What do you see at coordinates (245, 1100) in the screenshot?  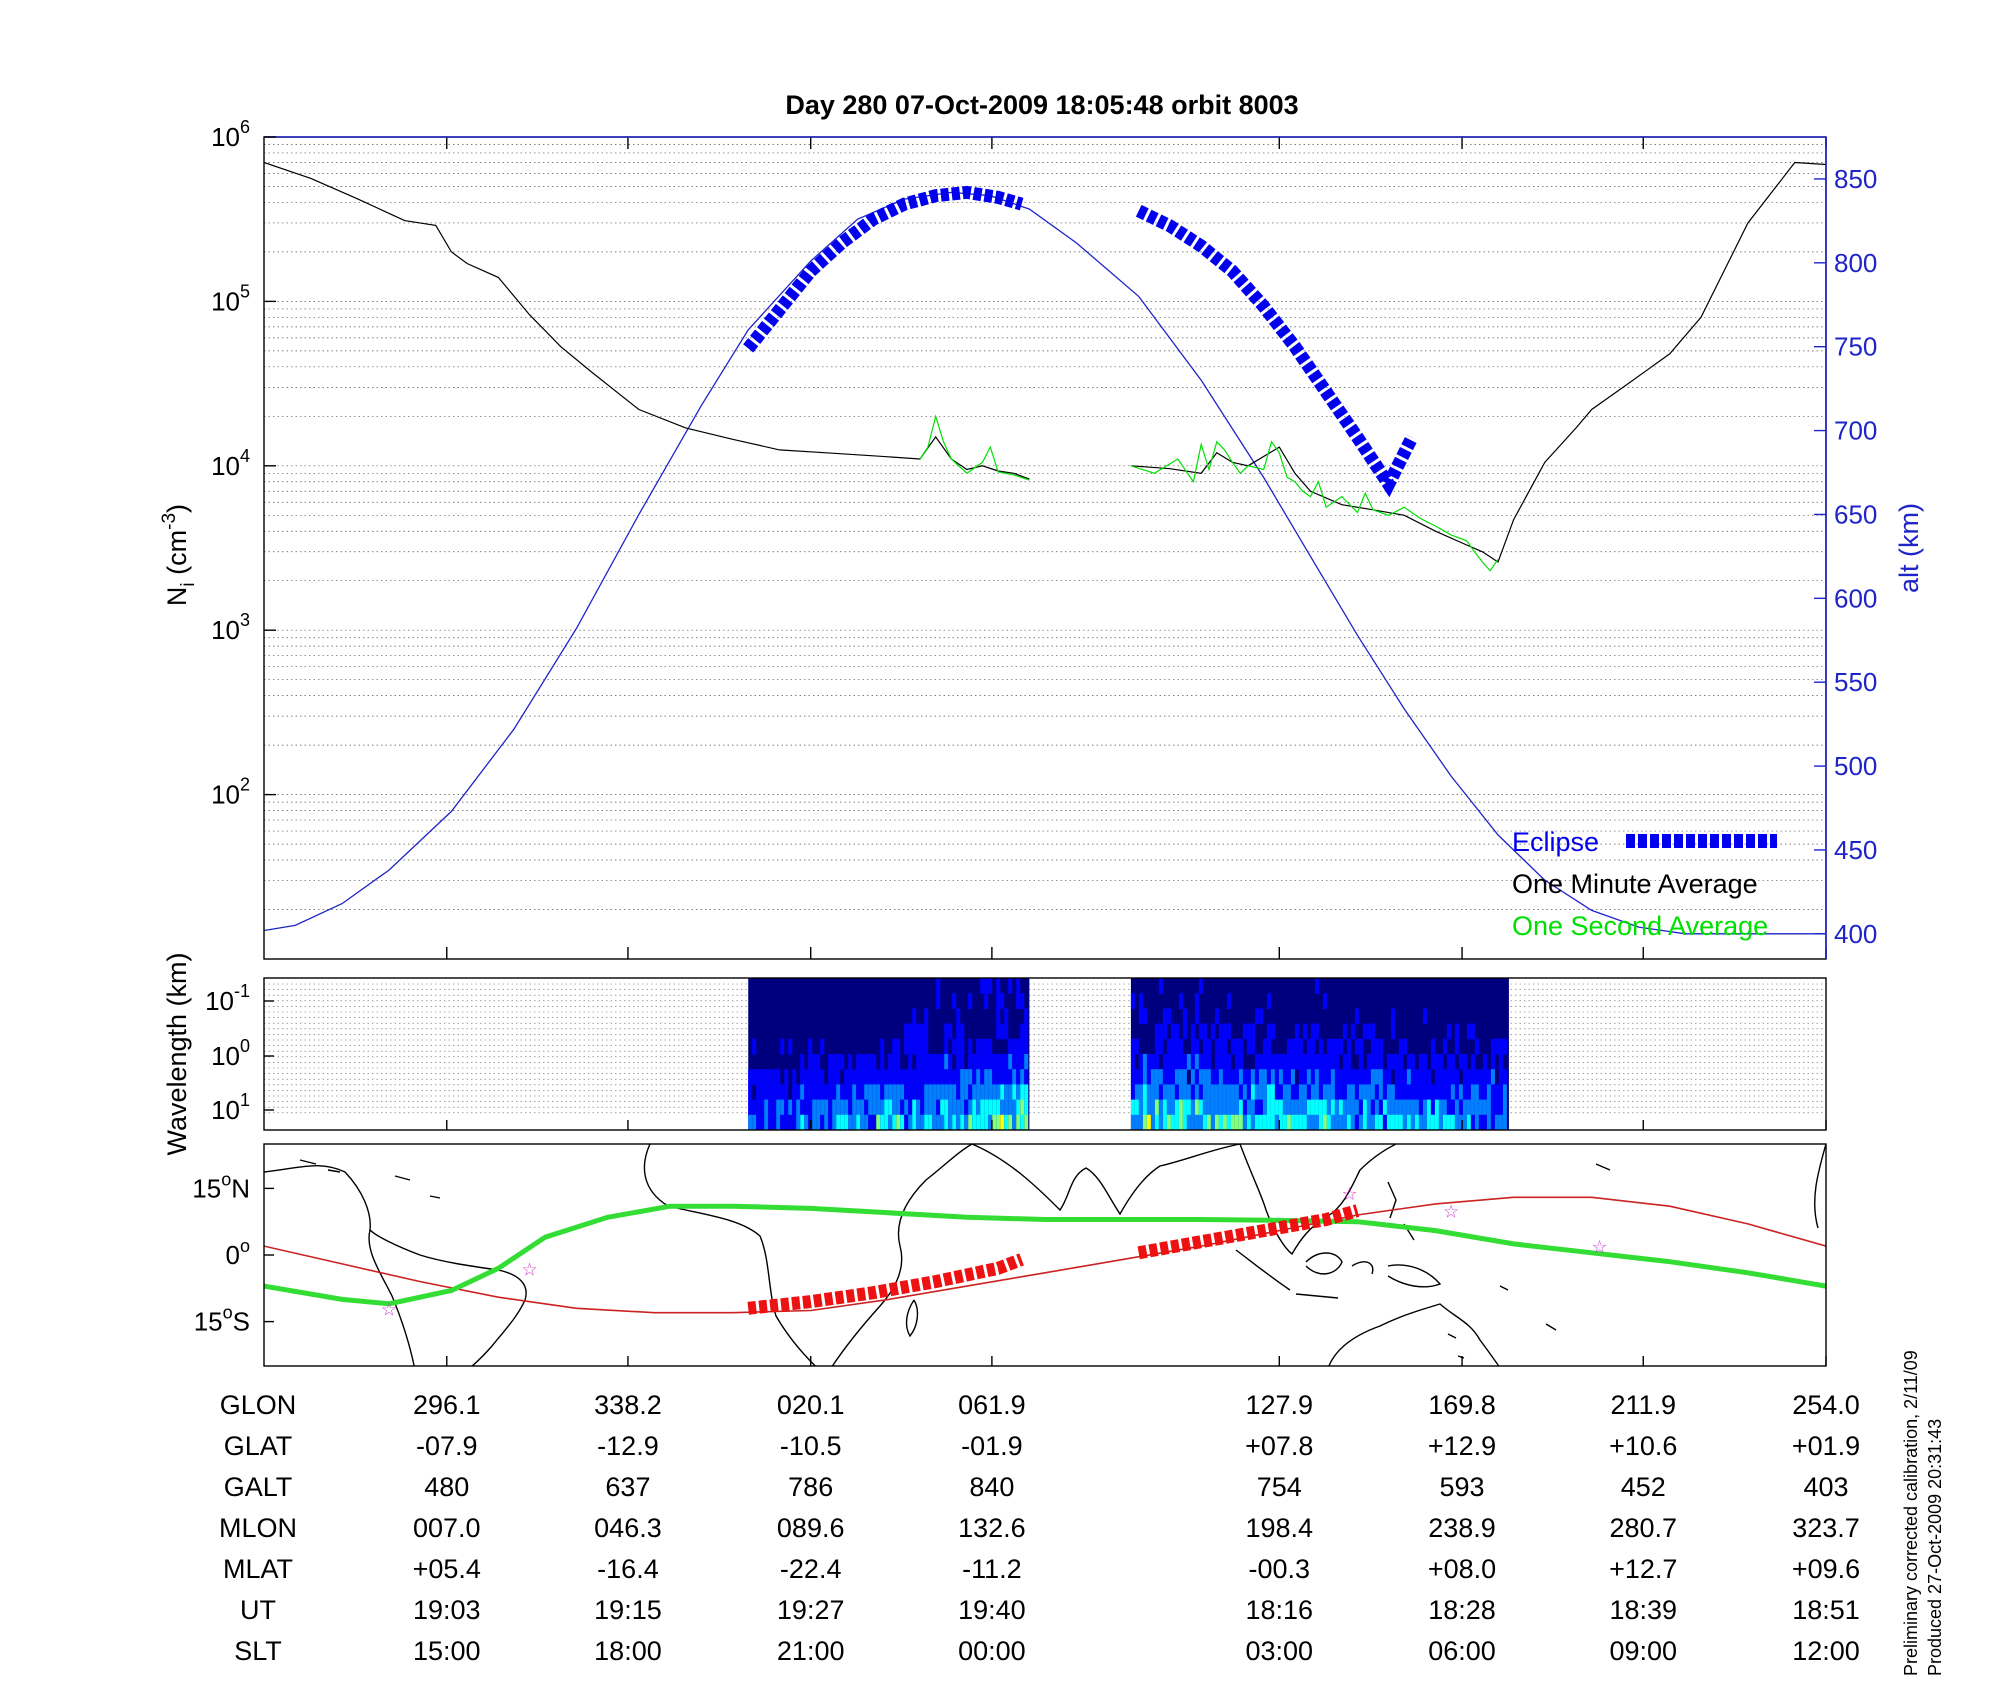 I see `wavelength-tick-exp: 1` at bounding box center [245, 1100].